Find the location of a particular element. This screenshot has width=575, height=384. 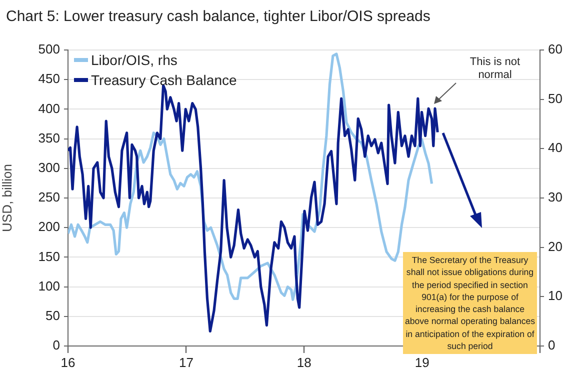

y2-tick-label: 0 is located at coordinates (552, 345).